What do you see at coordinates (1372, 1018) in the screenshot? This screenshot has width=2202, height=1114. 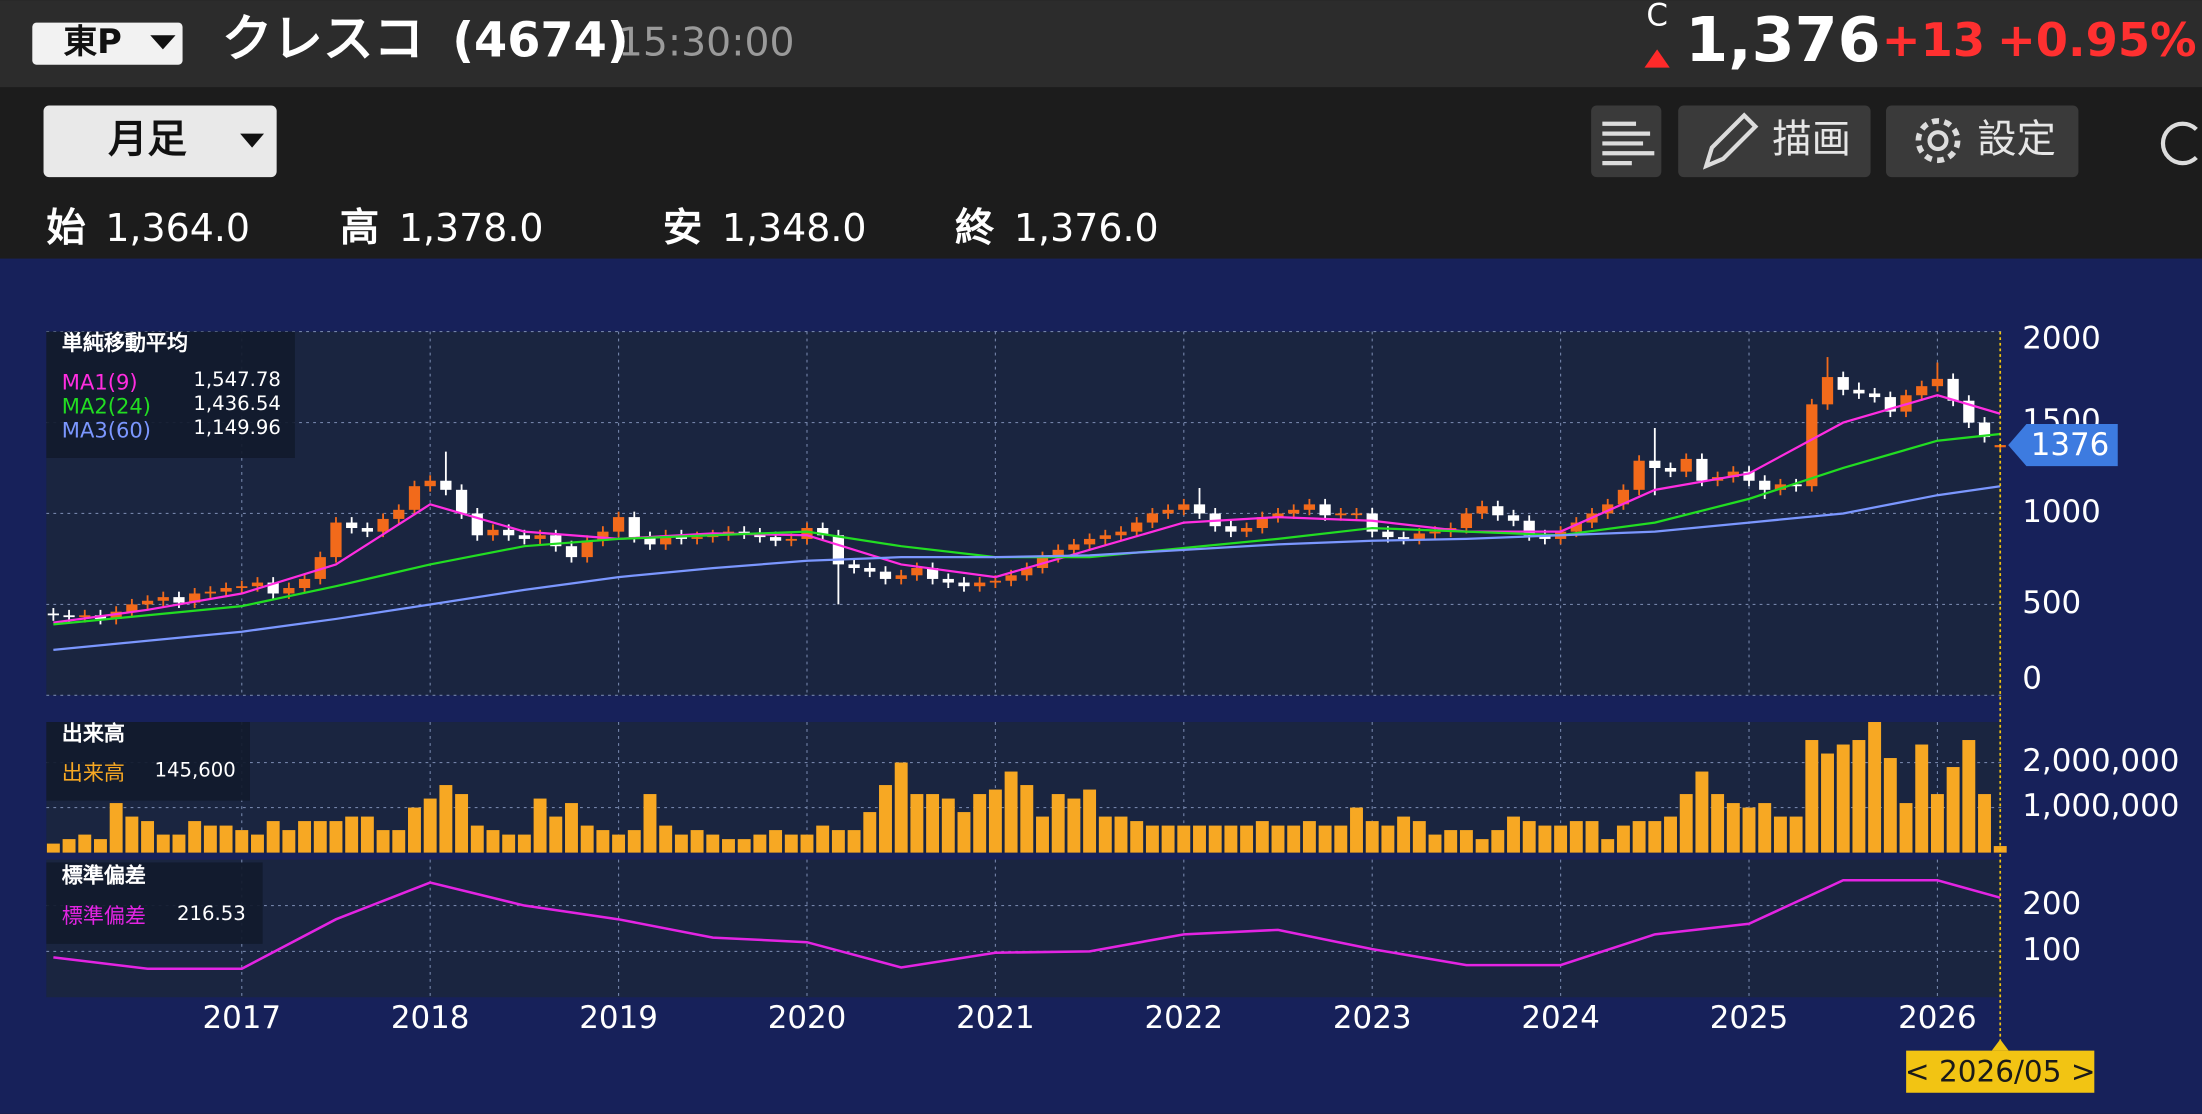 I see `x-tick-label: 2023` at bounding box center [1372, 1018].